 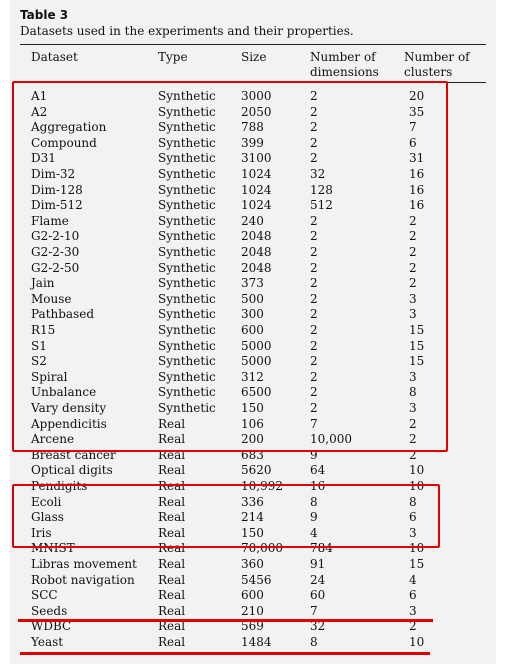 What do you see at coordinates (44, 15) in the screenshot?
I see `table-caption-title: Table 3` at bounding box center [44, 15].